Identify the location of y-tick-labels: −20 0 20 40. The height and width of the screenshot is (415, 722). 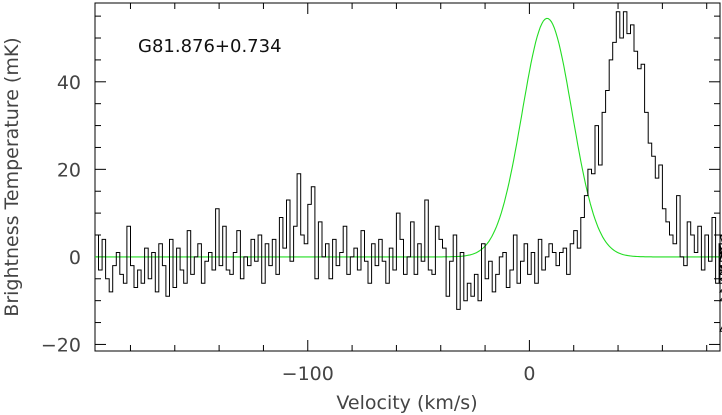
(61, 214).